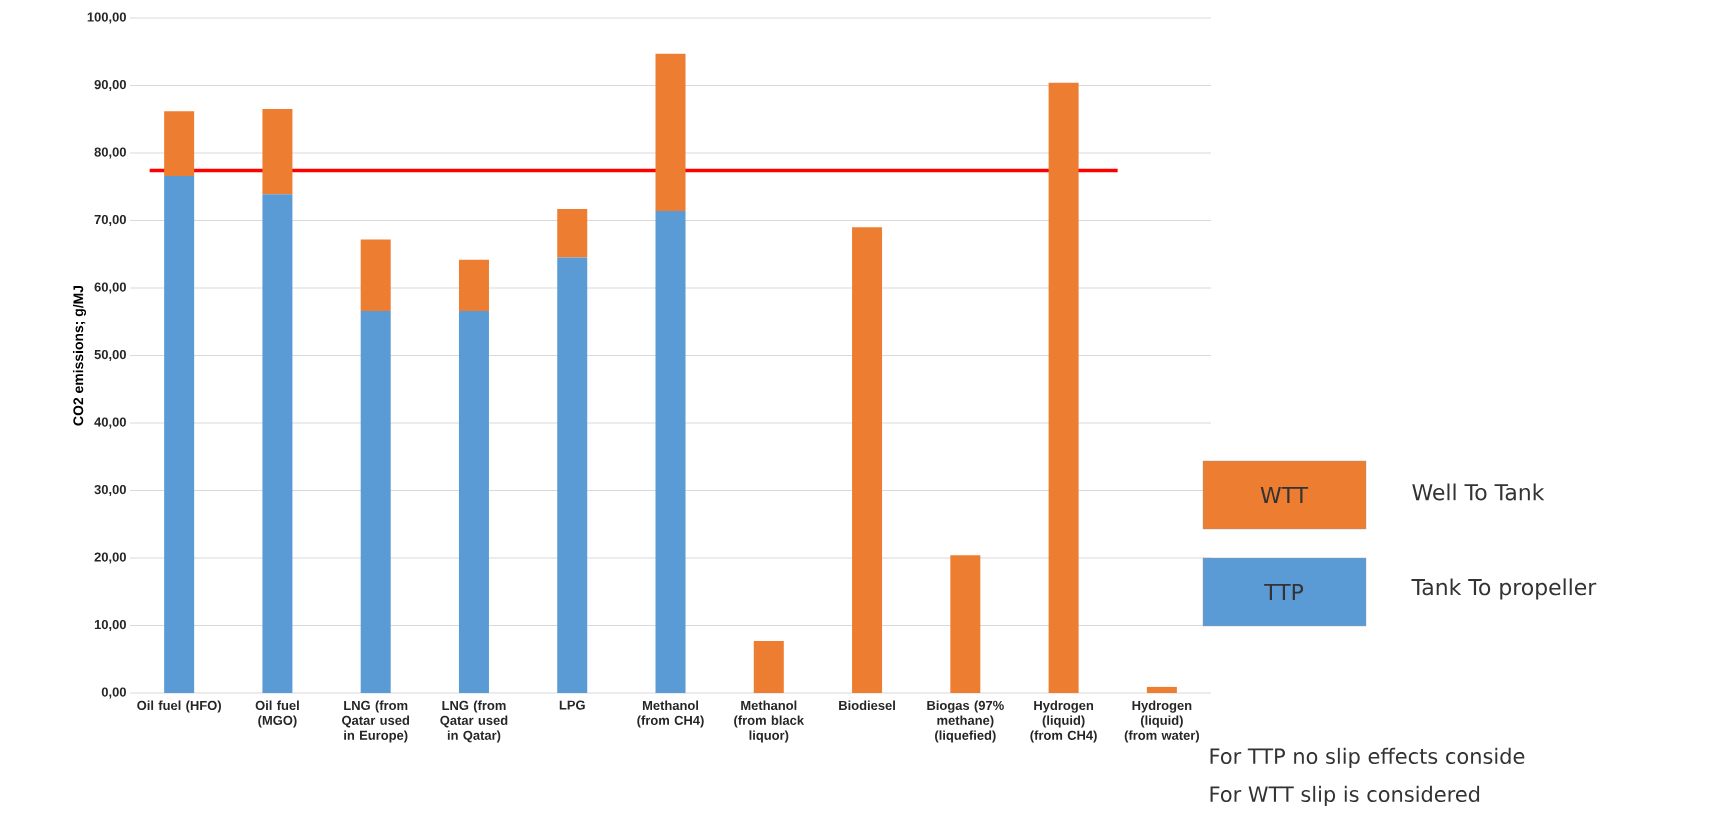  Describe the element at coordinates (110, 220) in the screenshot. I see `y-tick-label: 70,00` at that location.